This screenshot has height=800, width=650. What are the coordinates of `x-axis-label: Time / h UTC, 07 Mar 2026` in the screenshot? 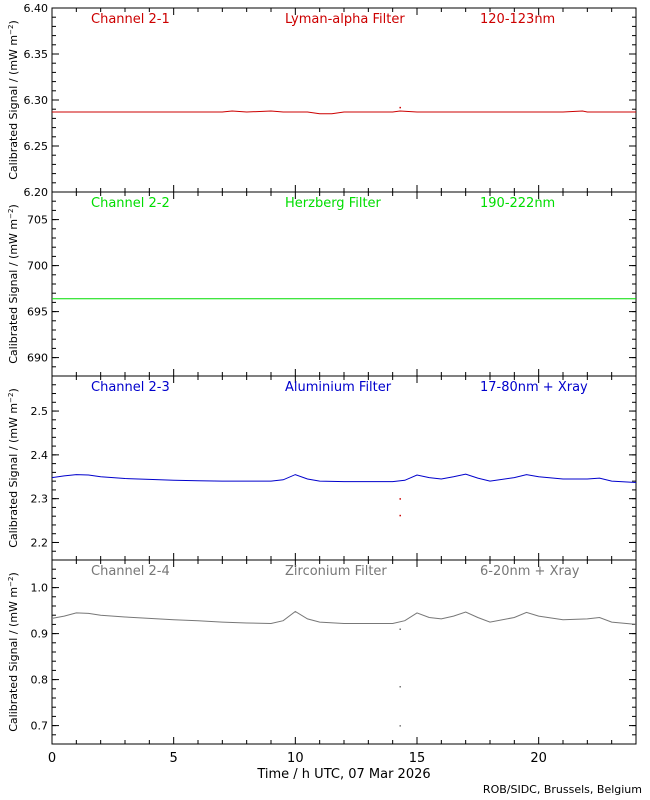 It's located at (343, 774).